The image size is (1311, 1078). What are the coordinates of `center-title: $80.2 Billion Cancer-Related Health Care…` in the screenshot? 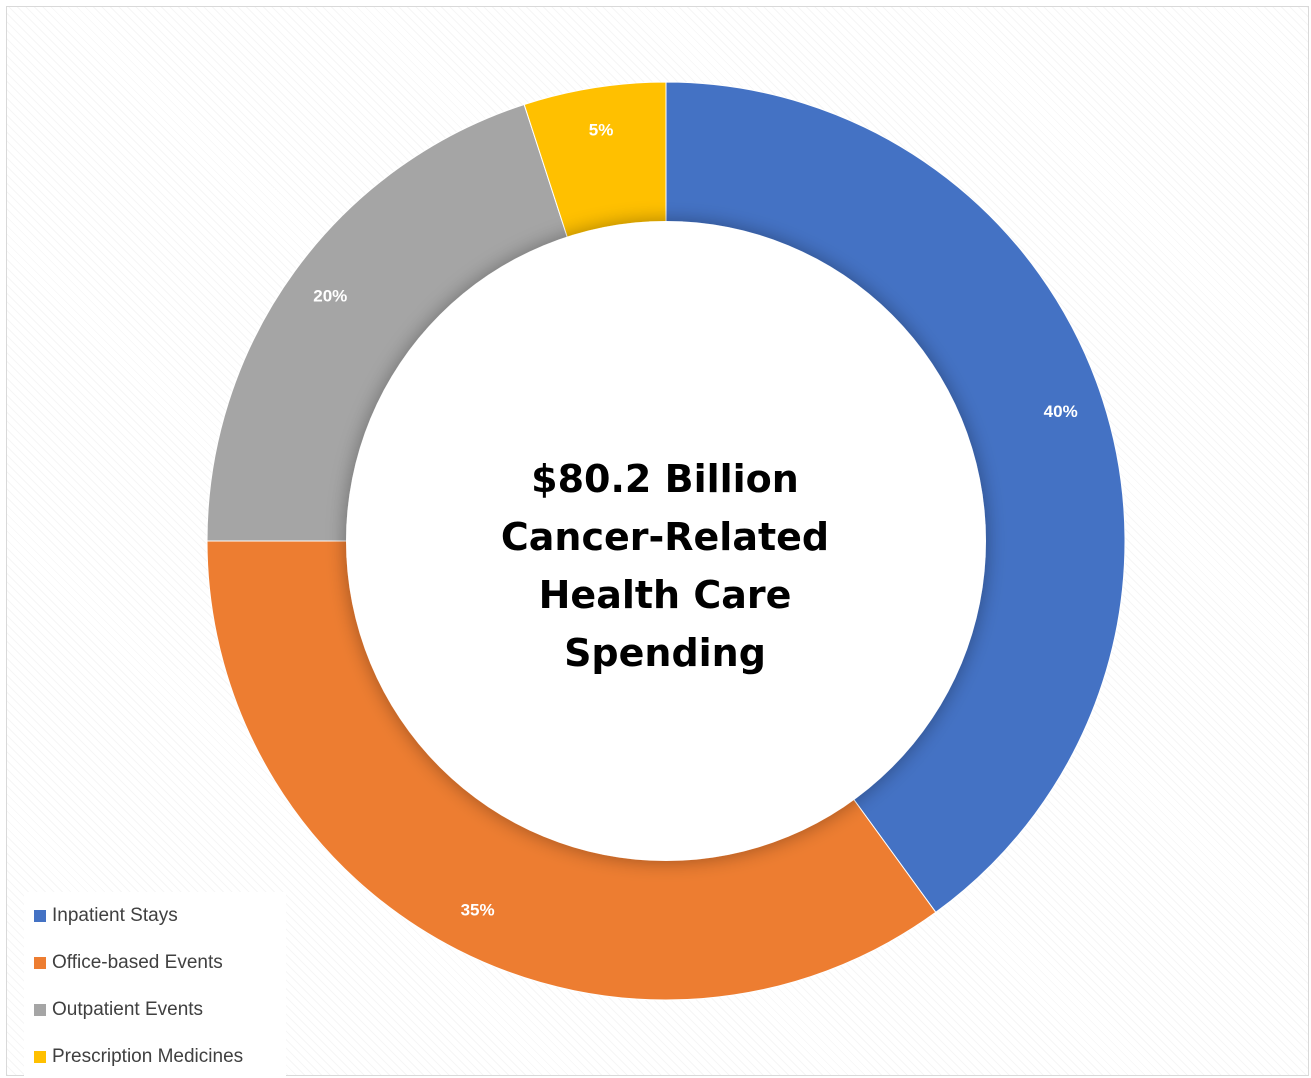 It's located at (665, 566).